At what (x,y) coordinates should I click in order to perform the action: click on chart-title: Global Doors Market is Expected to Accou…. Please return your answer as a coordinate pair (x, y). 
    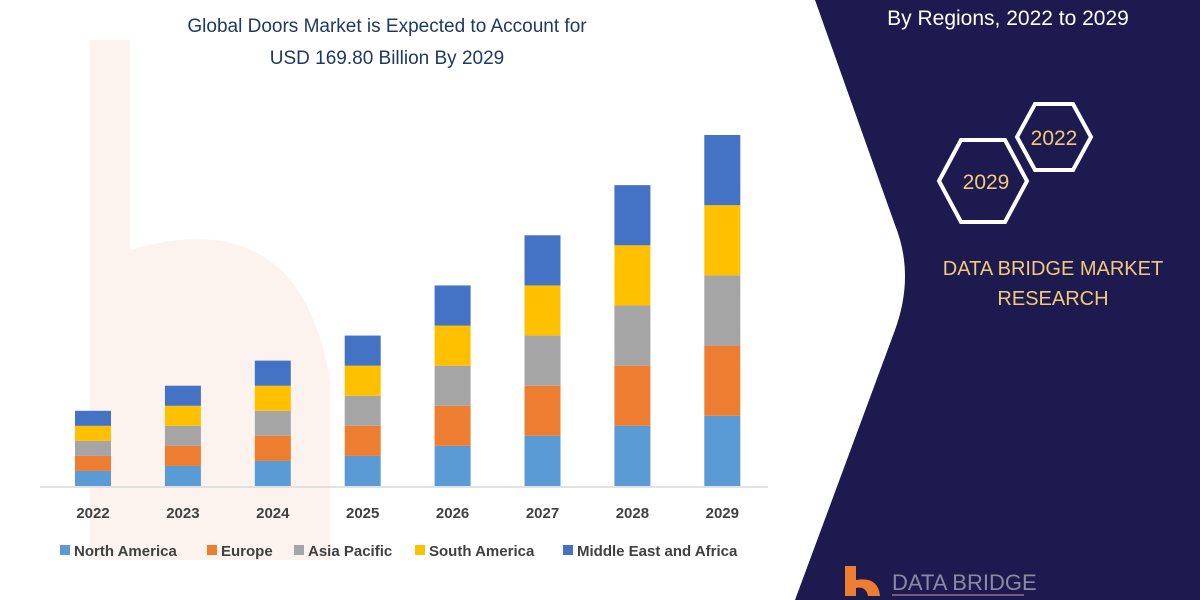
    Looking at the image, I should click on (387, 26).